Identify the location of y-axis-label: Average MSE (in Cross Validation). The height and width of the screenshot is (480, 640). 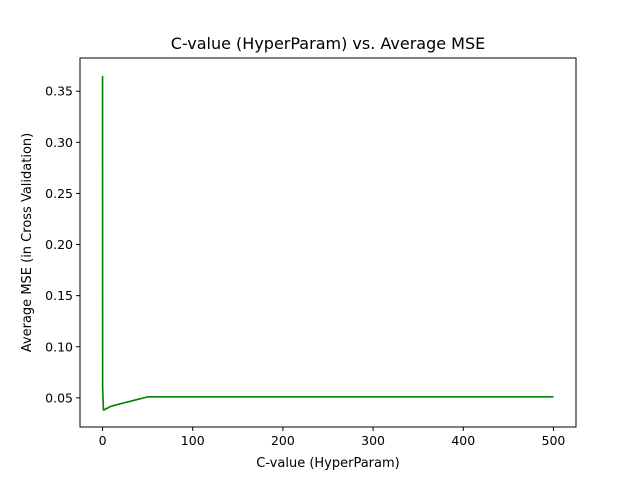
(27, 242).